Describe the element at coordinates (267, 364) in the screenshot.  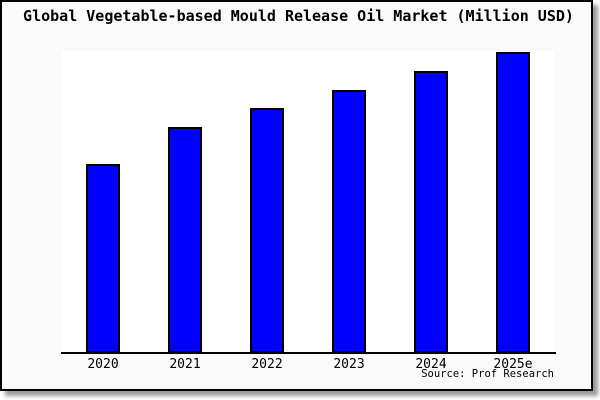
I see `x-tick-label-2022: 2022` at that location.